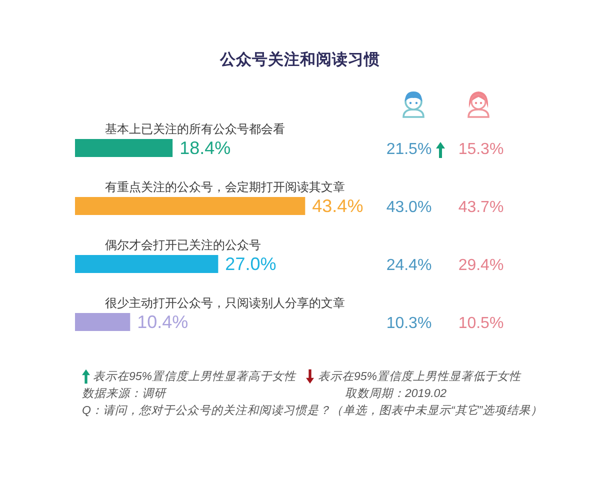 This screenshot has height=480, width=600. Describe the element at coordinates (420, 376) in the screenshot. I see `text: 表示在95%置信度上男性显著低于女性` at that location.